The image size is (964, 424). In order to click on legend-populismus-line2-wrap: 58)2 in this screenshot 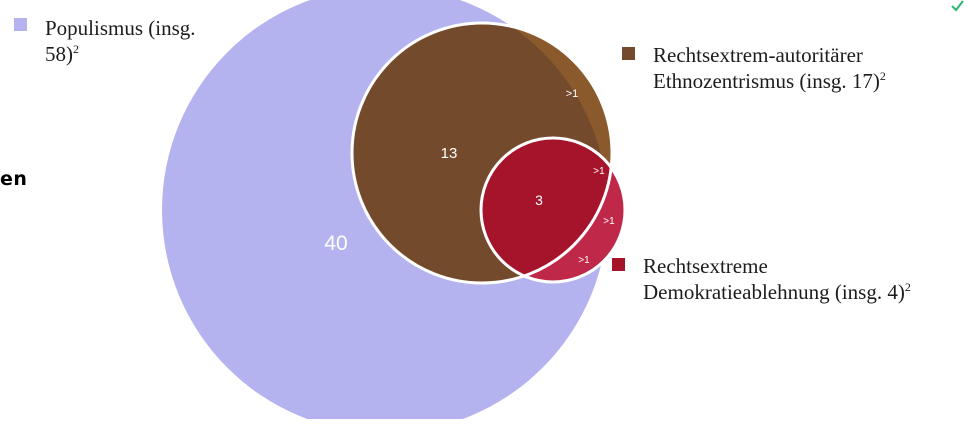, I will do `click(120, 54)`.